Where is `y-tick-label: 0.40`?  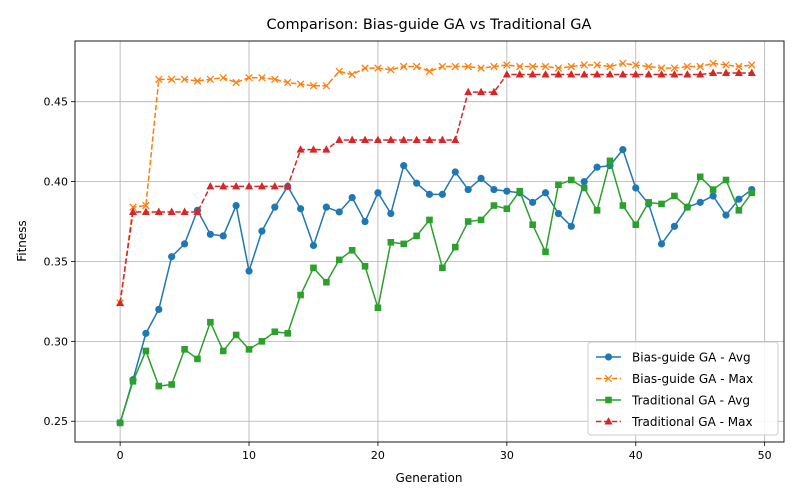 y-tick-label: 0.40 is located at coordinates (56, 182).